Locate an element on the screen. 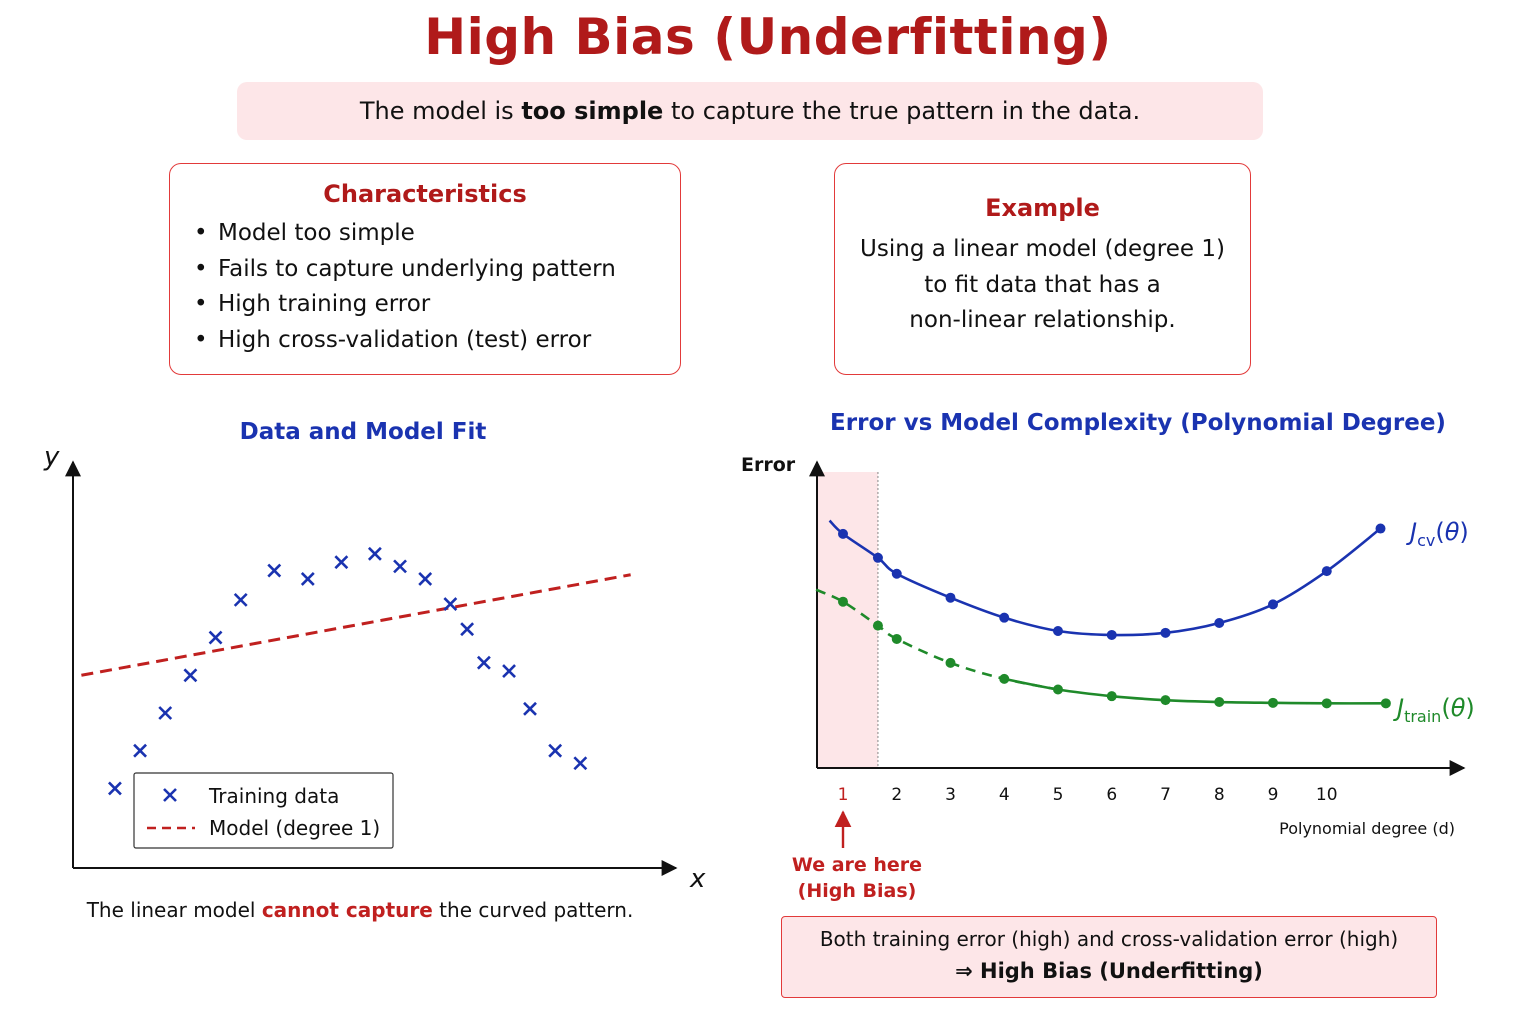 This screenshot has height=1024, width=1536. subtitle-after: to capture the true pattern in the data. is located at coordinates (902, 111).